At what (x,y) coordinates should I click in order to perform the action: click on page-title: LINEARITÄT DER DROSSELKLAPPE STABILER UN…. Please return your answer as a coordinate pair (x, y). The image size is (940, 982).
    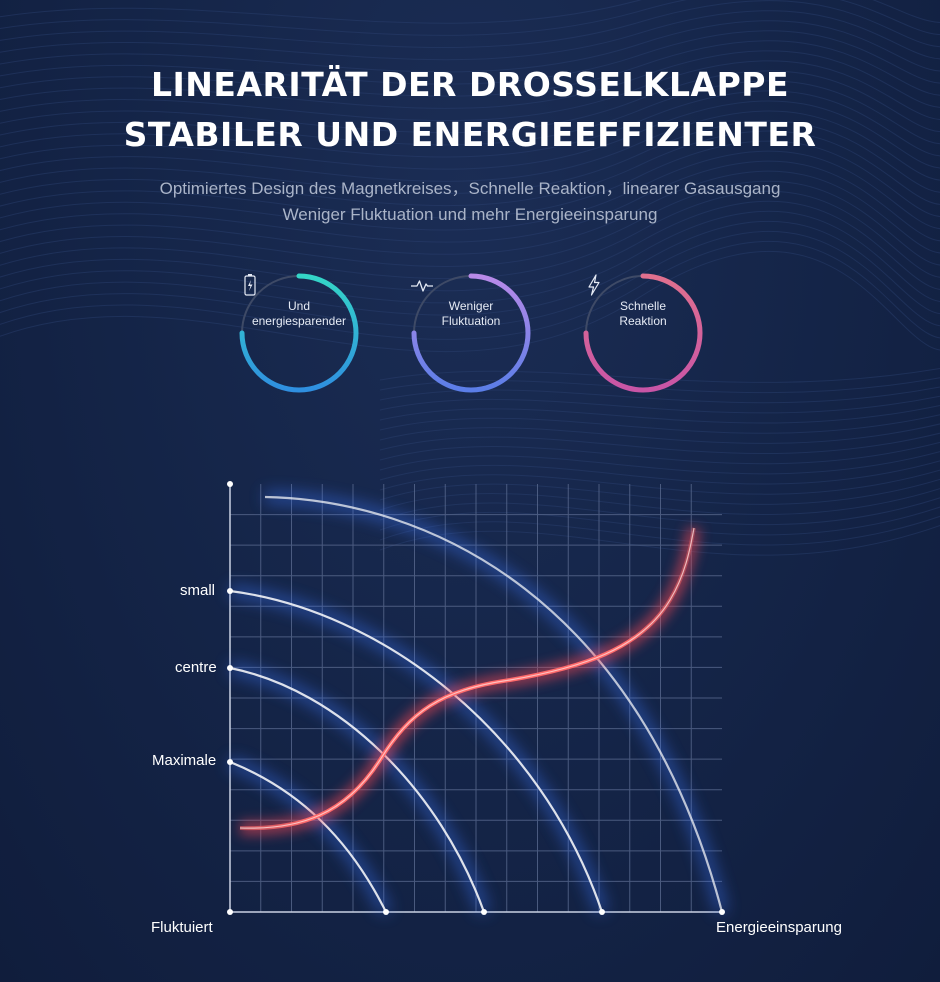
    Looking at the image, I should click on (470, 110).